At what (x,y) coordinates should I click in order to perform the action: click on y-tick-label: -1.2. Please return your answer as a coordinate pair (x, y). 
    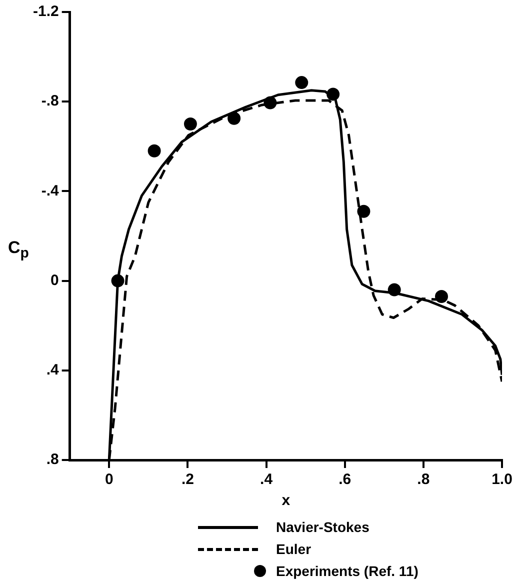
    Looking at the image, I should click on (45, 11).